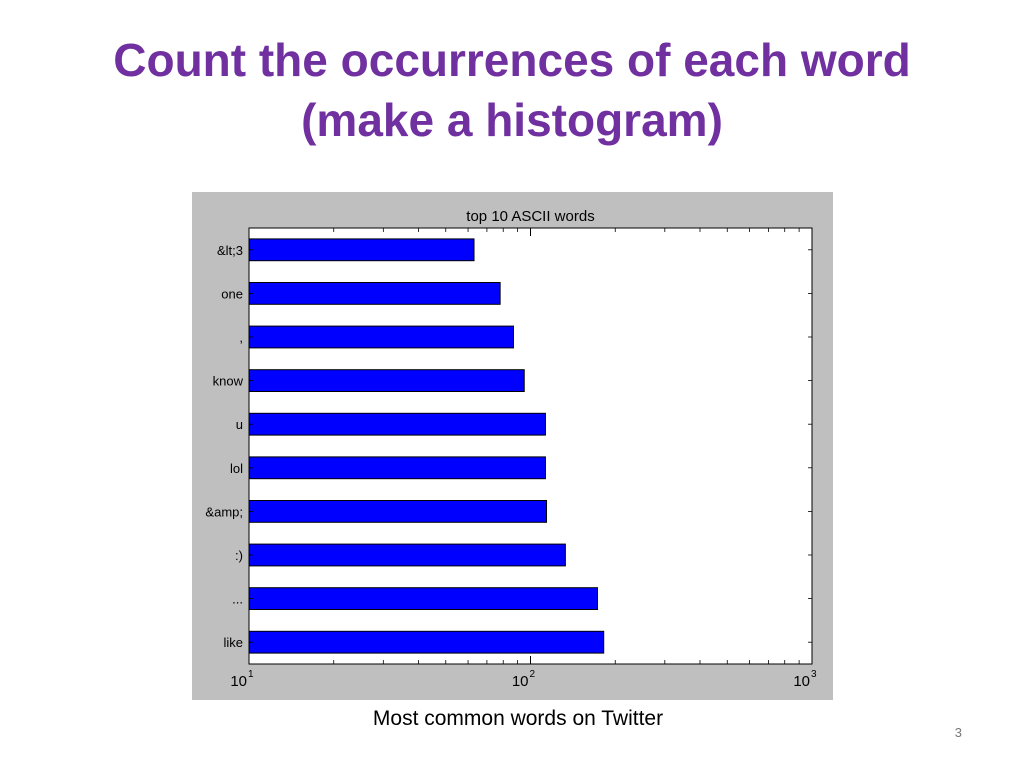 Image resolution: width=1024 pixels, height=768 pixels. I want to click on y-tick-label: &amp;, so click(224, 511).